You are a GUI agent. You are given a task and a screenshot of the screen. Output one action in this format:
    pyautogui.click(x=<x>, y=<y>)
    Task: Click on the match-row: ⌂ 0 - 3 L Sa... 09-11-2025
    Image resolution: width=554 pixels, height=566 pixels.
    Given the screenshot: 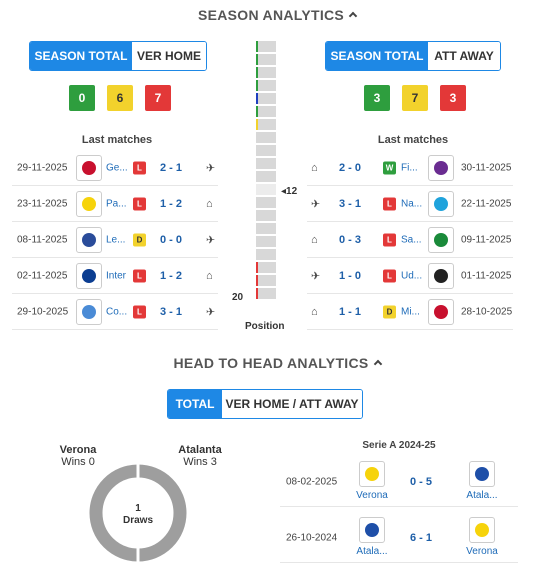 What is the action you would take?
    pyautogui.click(x=410, y=240)
    